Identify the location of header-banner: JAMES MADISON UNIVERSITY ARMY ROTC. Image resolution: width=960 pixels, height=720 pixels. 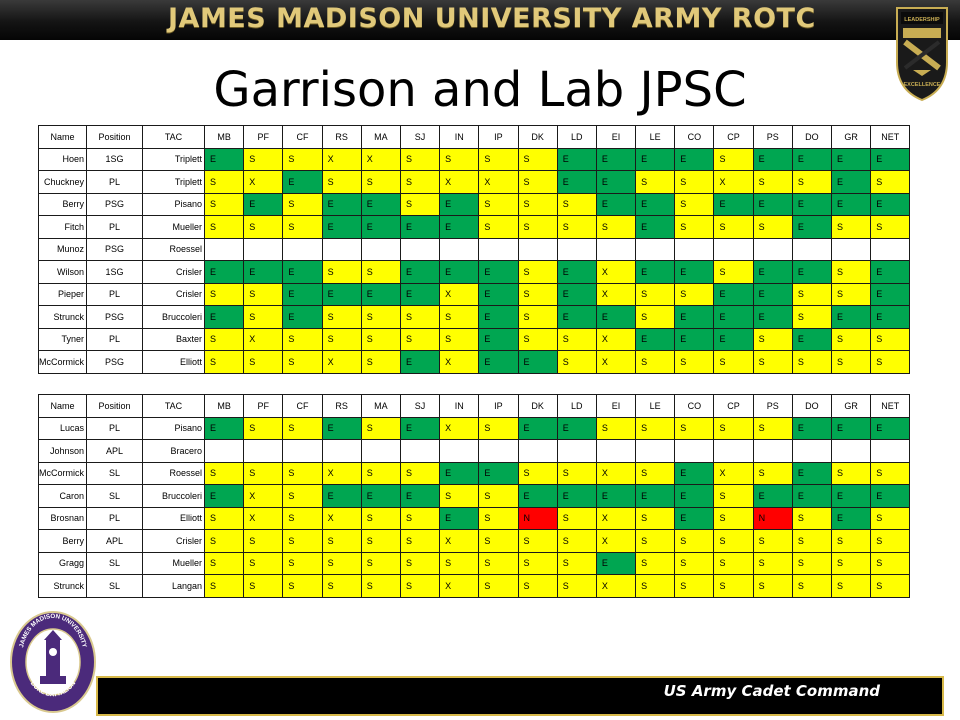
(480, 20).